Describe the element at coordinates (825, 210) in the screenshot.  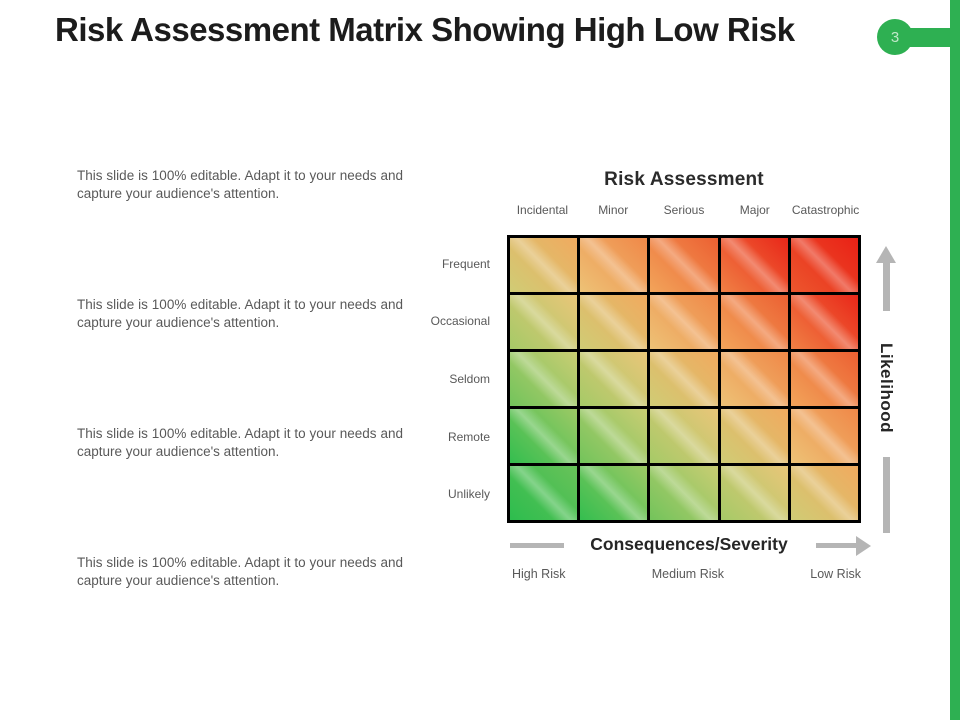
I see `column-header-catastrophic: Catastrophic` at that location.